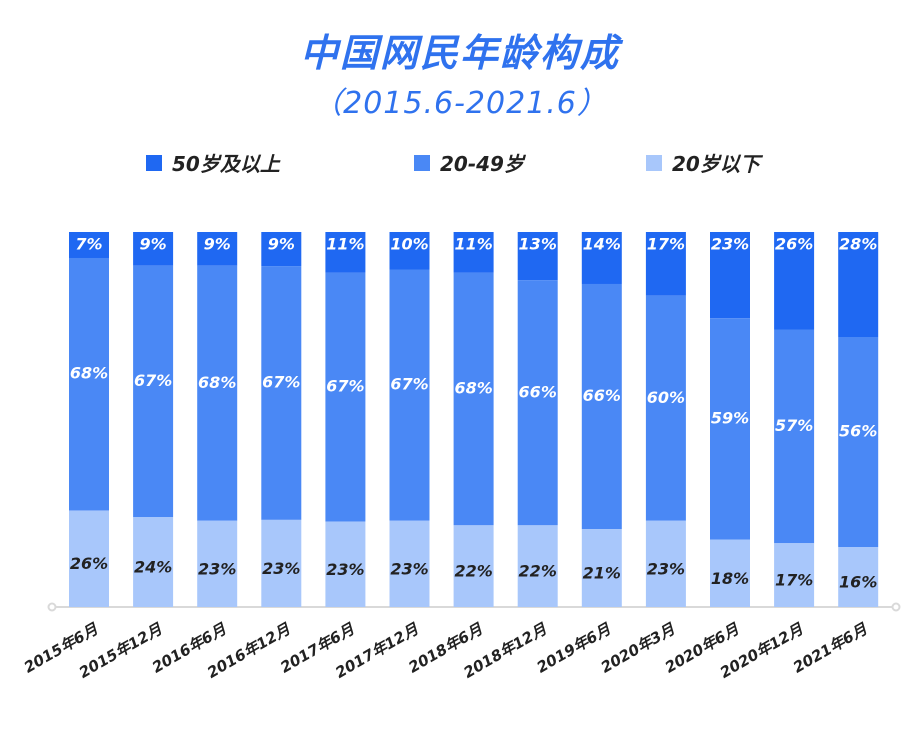 This screenshot has width=920, height=737. I want to click on x-axis-end-dot, so click(896, 607).